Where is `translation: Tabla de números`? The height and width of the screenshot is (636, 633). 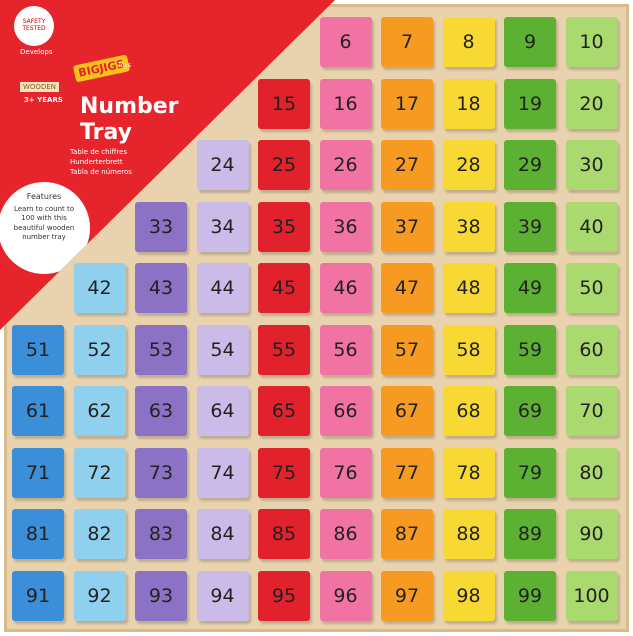 translation: Tabla de números is located at coordinates (101, 172).